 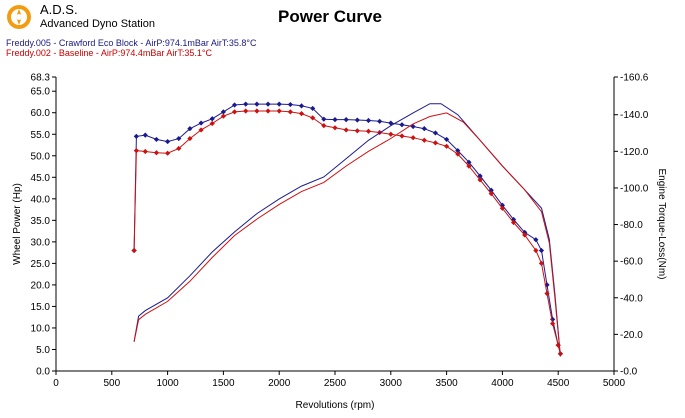 I want to click on x-tick-label: 1000, so click(x=167, y=383).